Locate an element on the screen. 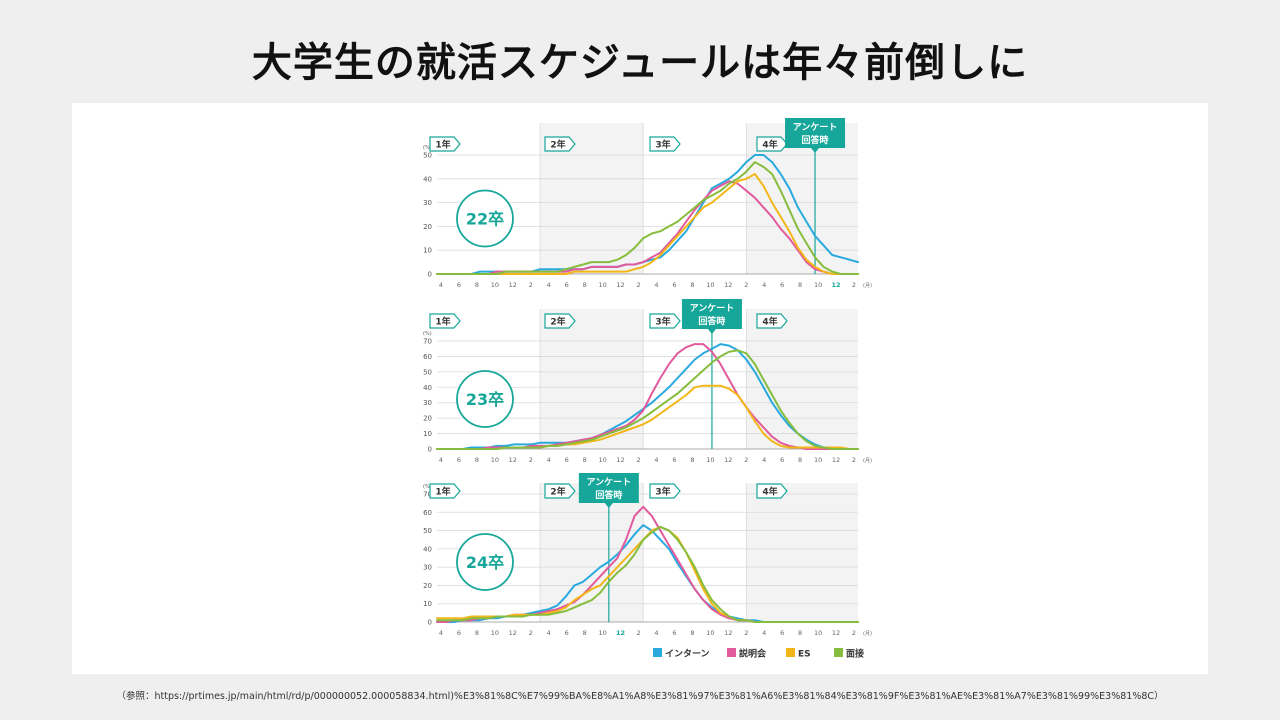 The height and width of the screenshot is (720, 1280). y-unit-label: (%) is located at coordinates (427, 487).